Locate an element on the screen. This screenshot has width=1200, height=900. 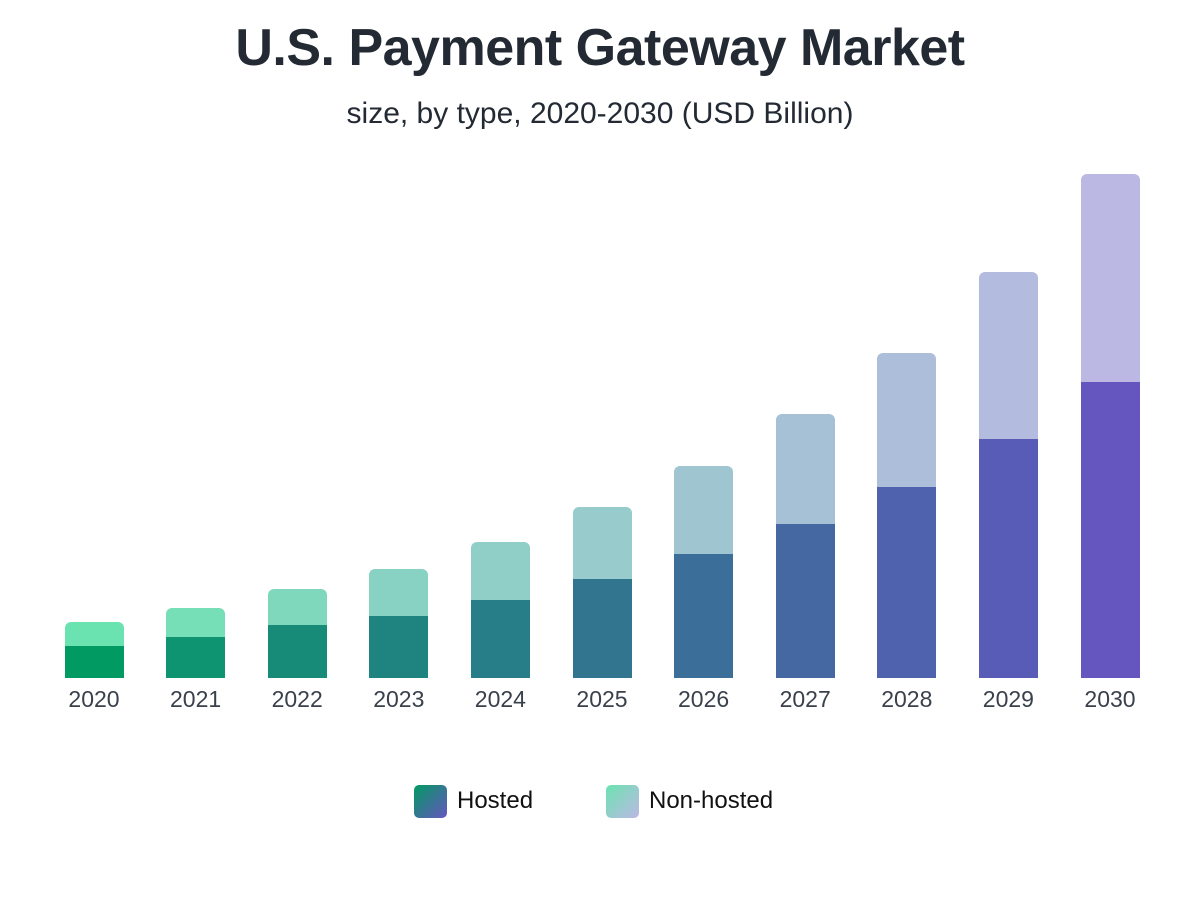
x-tick-label: 2023 is located at coordinates (399, 699).